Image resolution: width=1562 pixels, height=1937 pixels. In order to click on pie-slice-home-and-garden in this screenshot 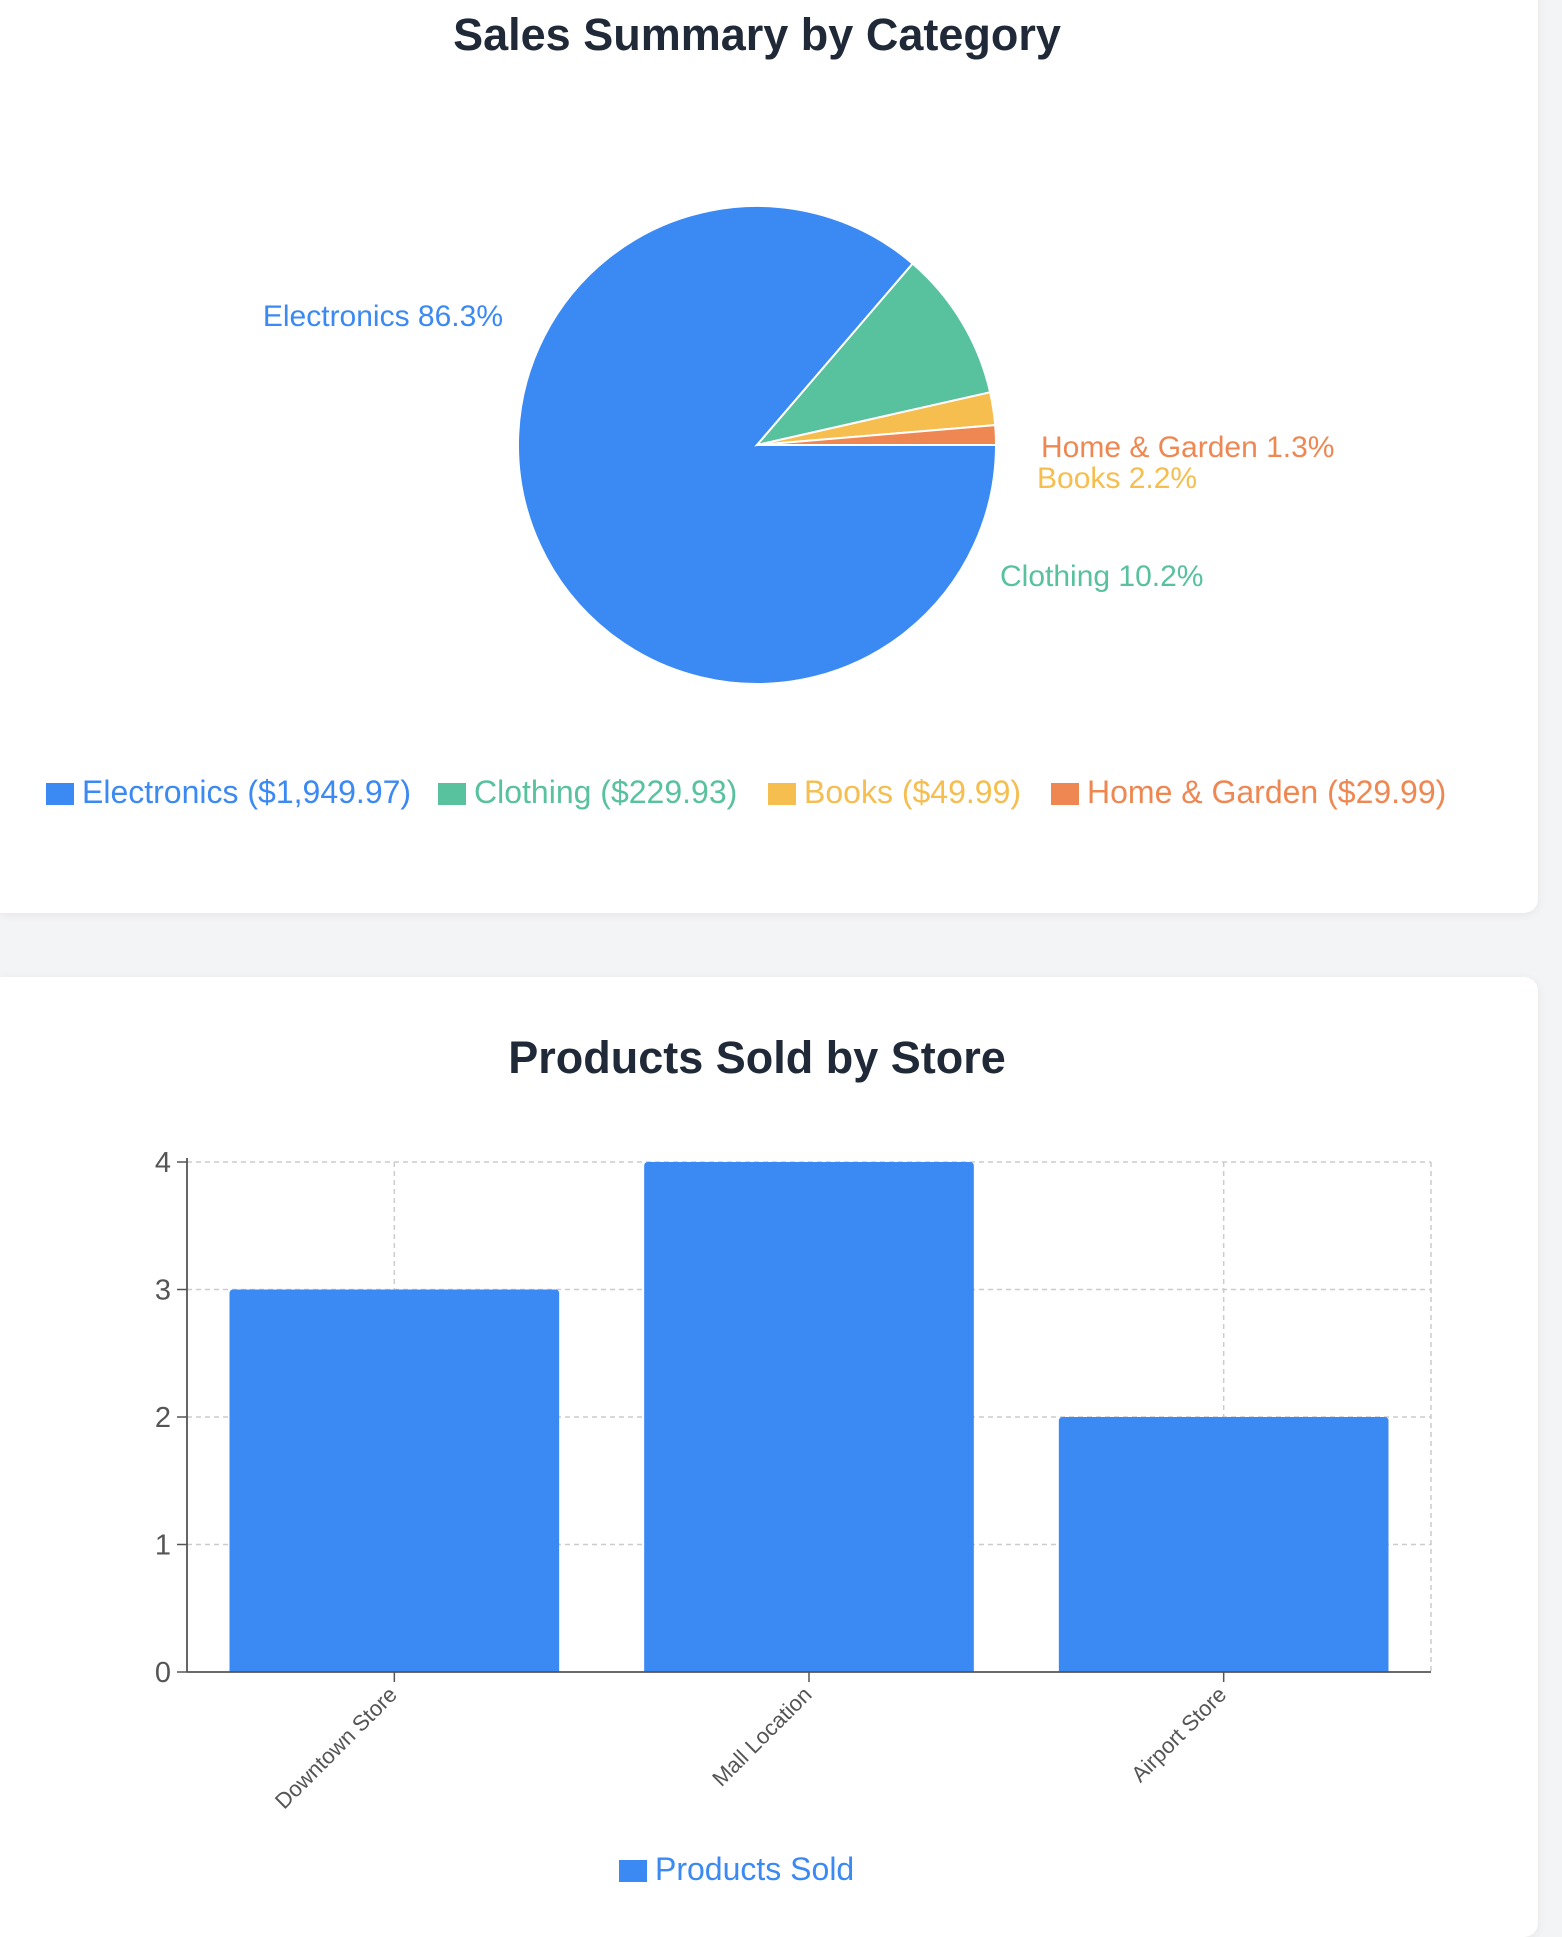, I will do `click(877, 435)`.